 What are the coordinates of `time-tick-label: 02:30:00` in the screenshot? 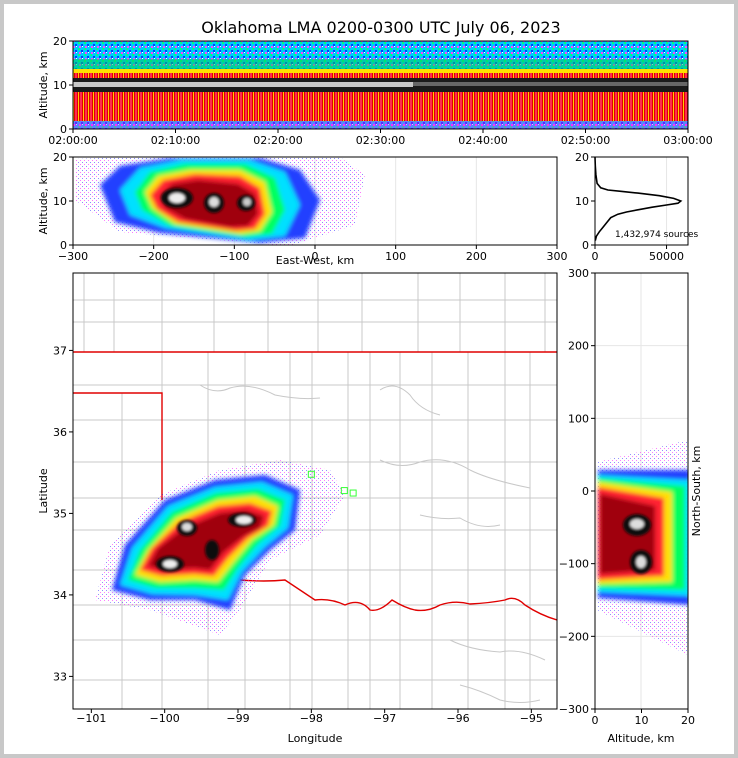 It's located at (380, 140).